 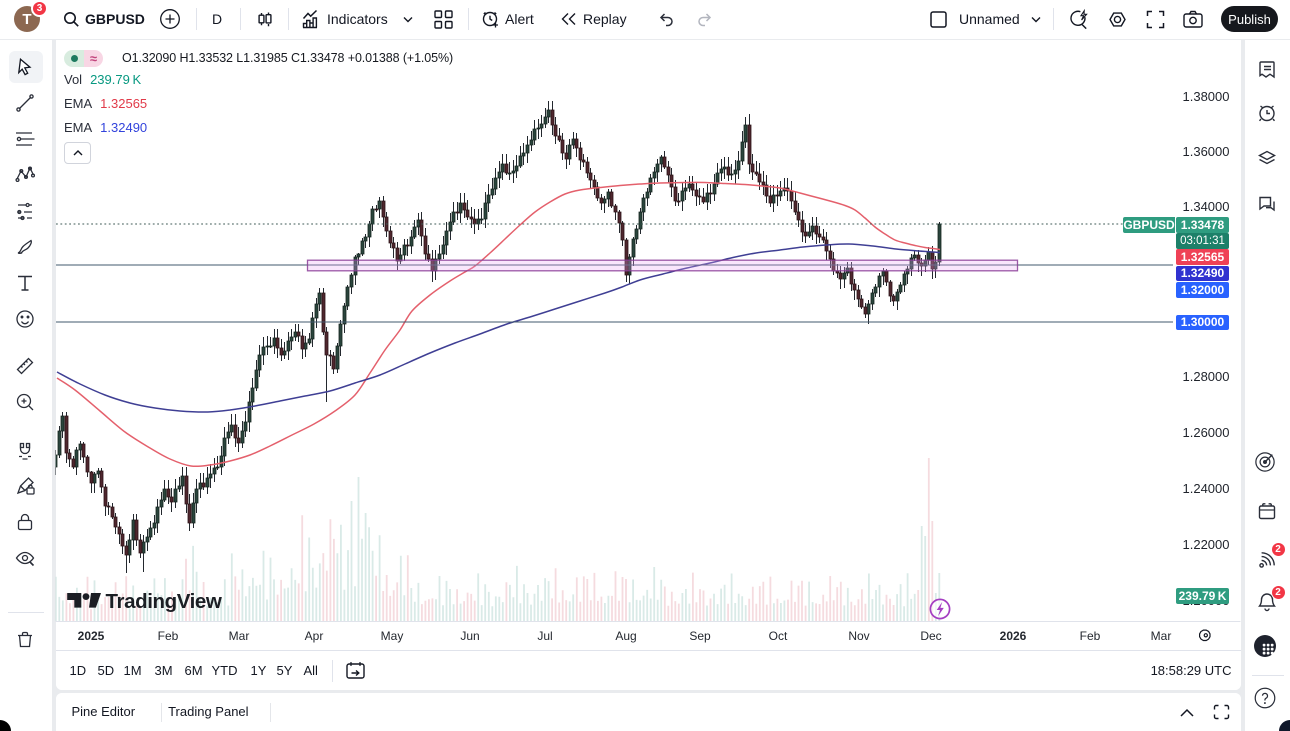 I want to click on svg-text: Oct, so click(x=778, y=636).